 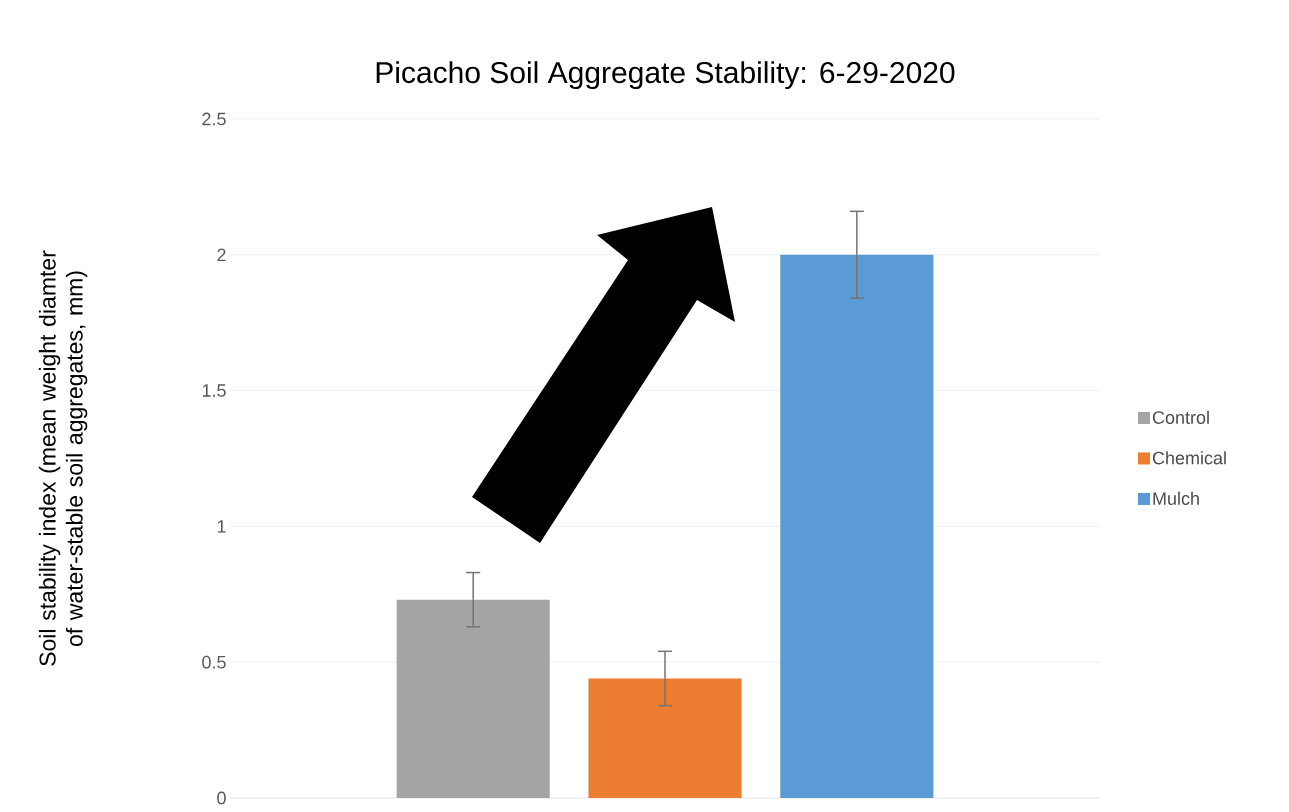 What do you see at coordinates (221, 798) in the screenshot?
I see `y-tick-label: 0` at bounding box center [221, 798].